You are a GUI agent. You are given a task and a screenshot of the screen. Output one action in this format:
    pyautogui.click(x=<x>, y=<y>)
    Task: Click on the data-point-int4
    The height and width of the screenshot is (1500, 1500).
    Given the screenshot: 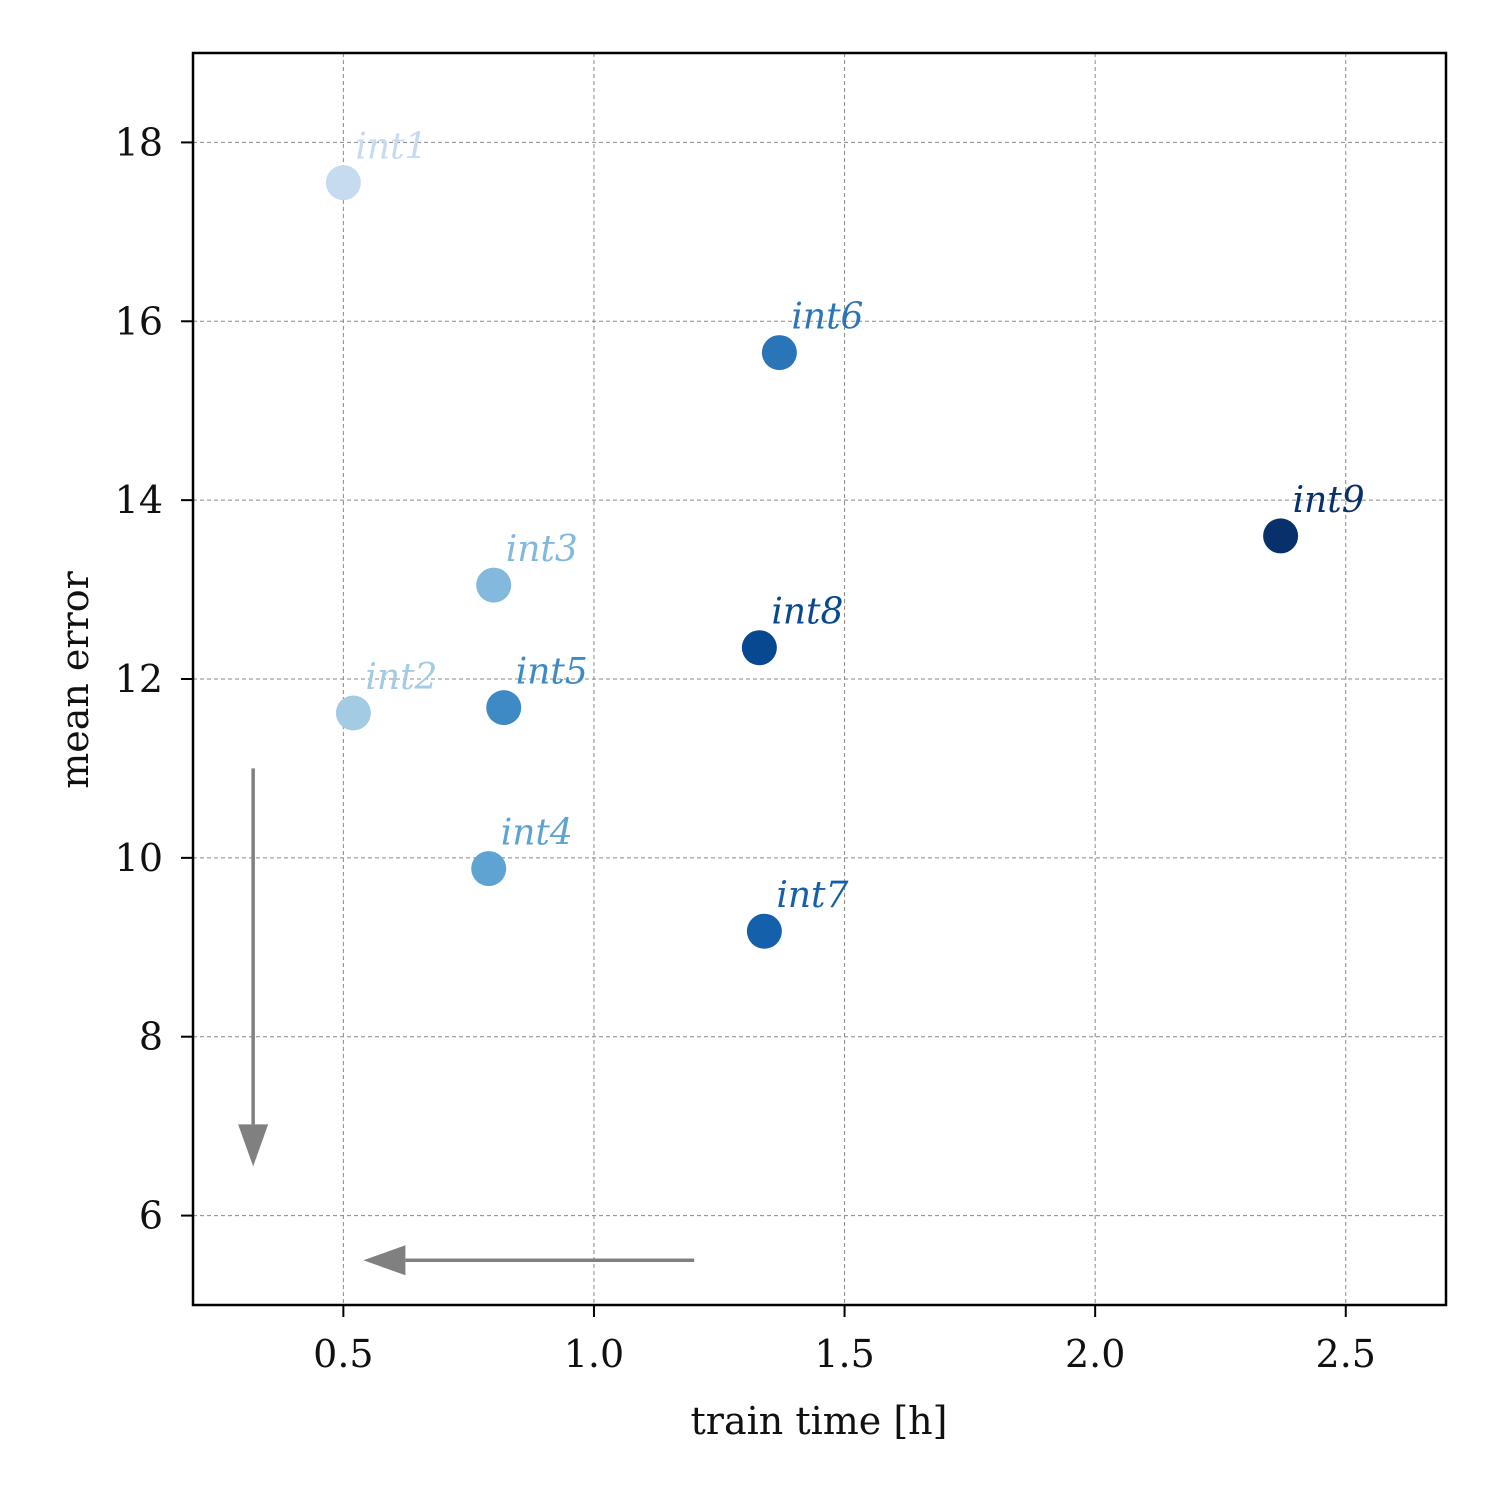 What is the action you would take?
    pyautogui.click(x=489, y=869)
    